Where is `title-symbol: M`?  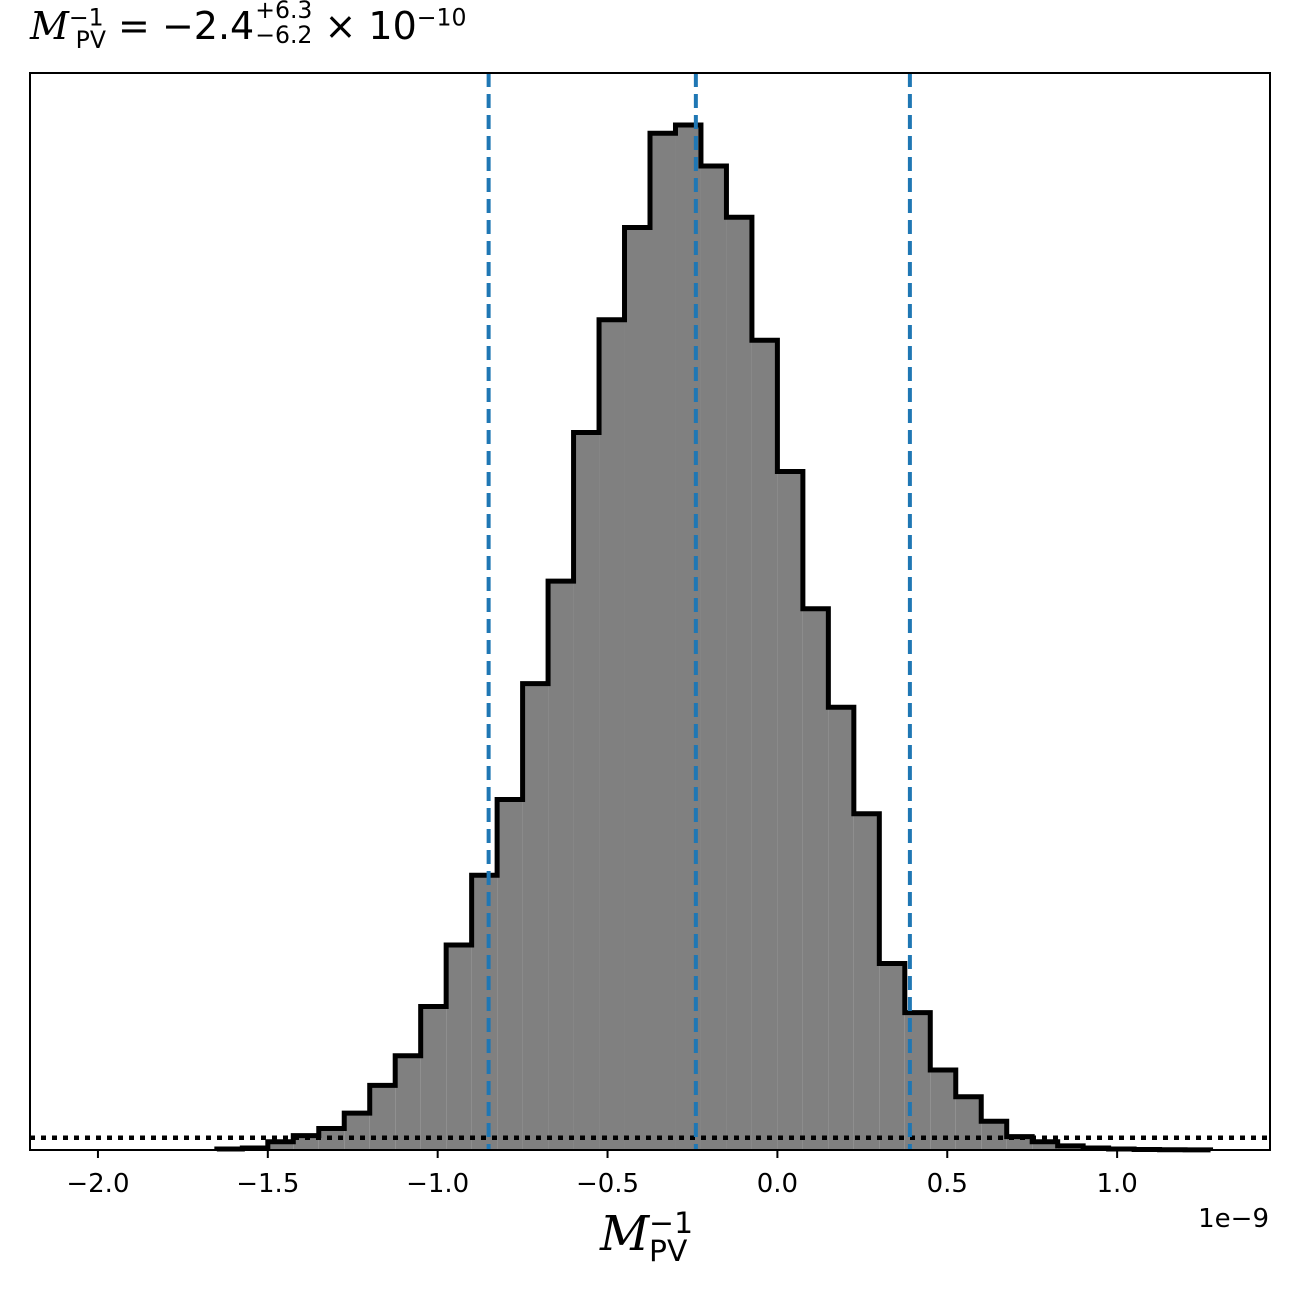 title-symbol: M is located at coordinates (49, 26).